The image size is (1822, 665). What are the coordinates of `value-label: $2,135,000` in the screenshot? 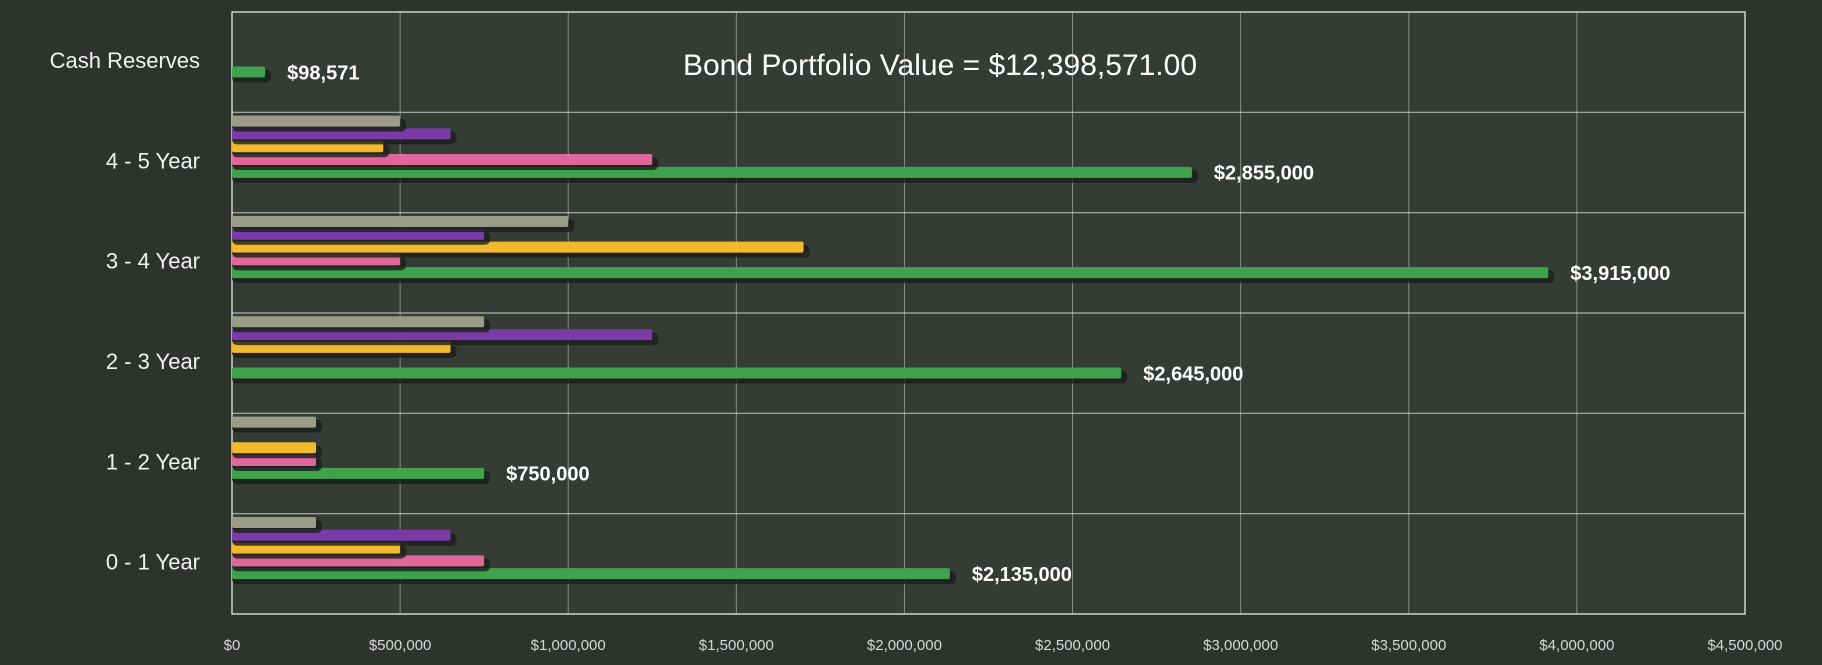 It's located at (1022, 575).